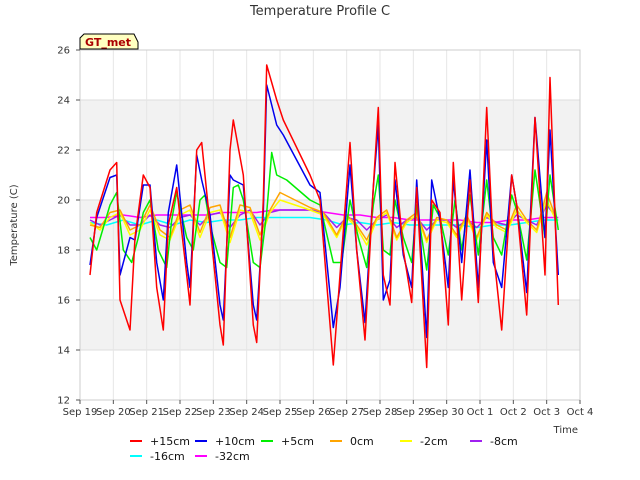 This screenshot has height=480, width=640. What do you see at coordinates (246, 412) in the screenshot?
I see `x-tick-label: Sep 24` at bounding box center [246, 412].